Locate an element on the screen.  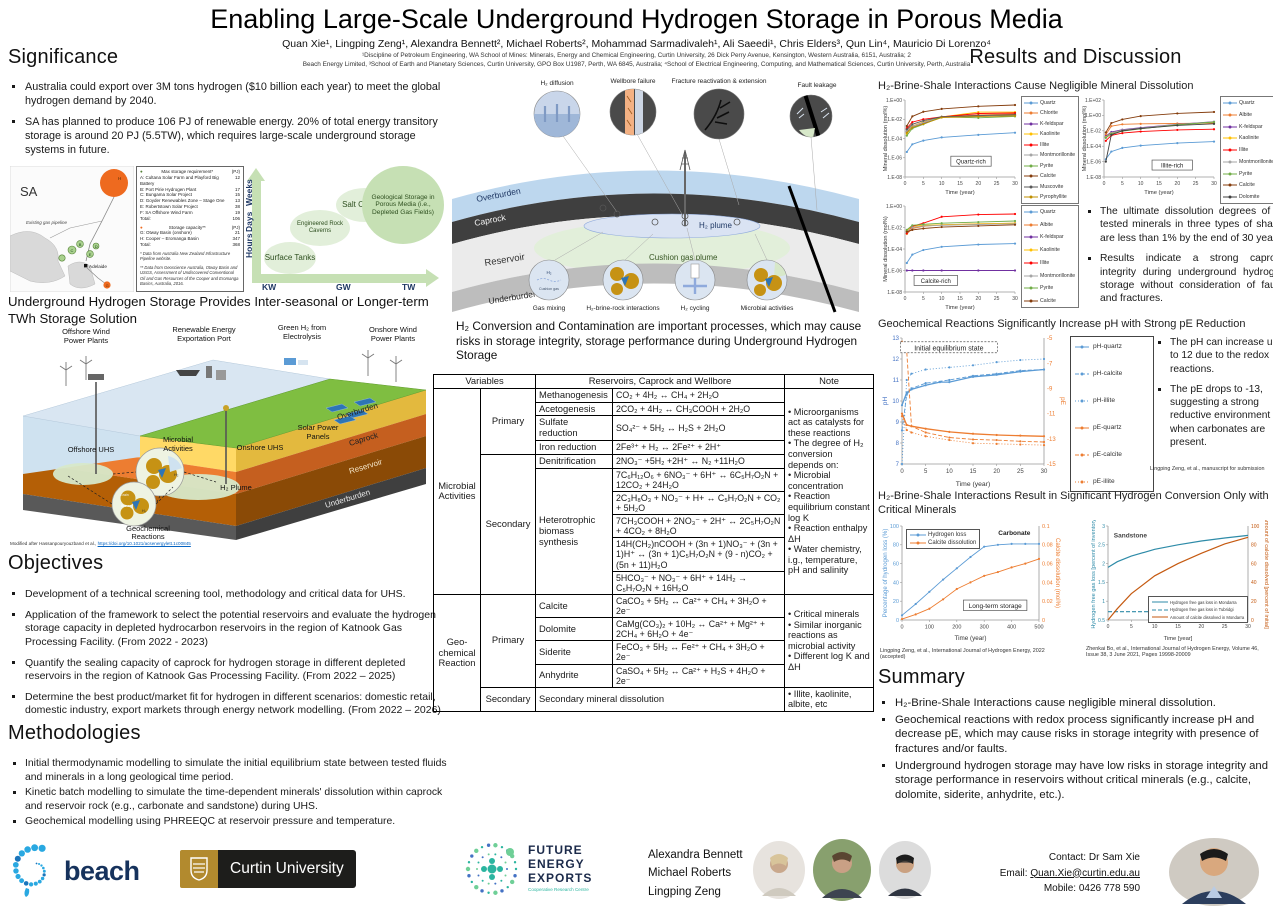
avatar-sam-xie is located at coordinates (1214, 872).